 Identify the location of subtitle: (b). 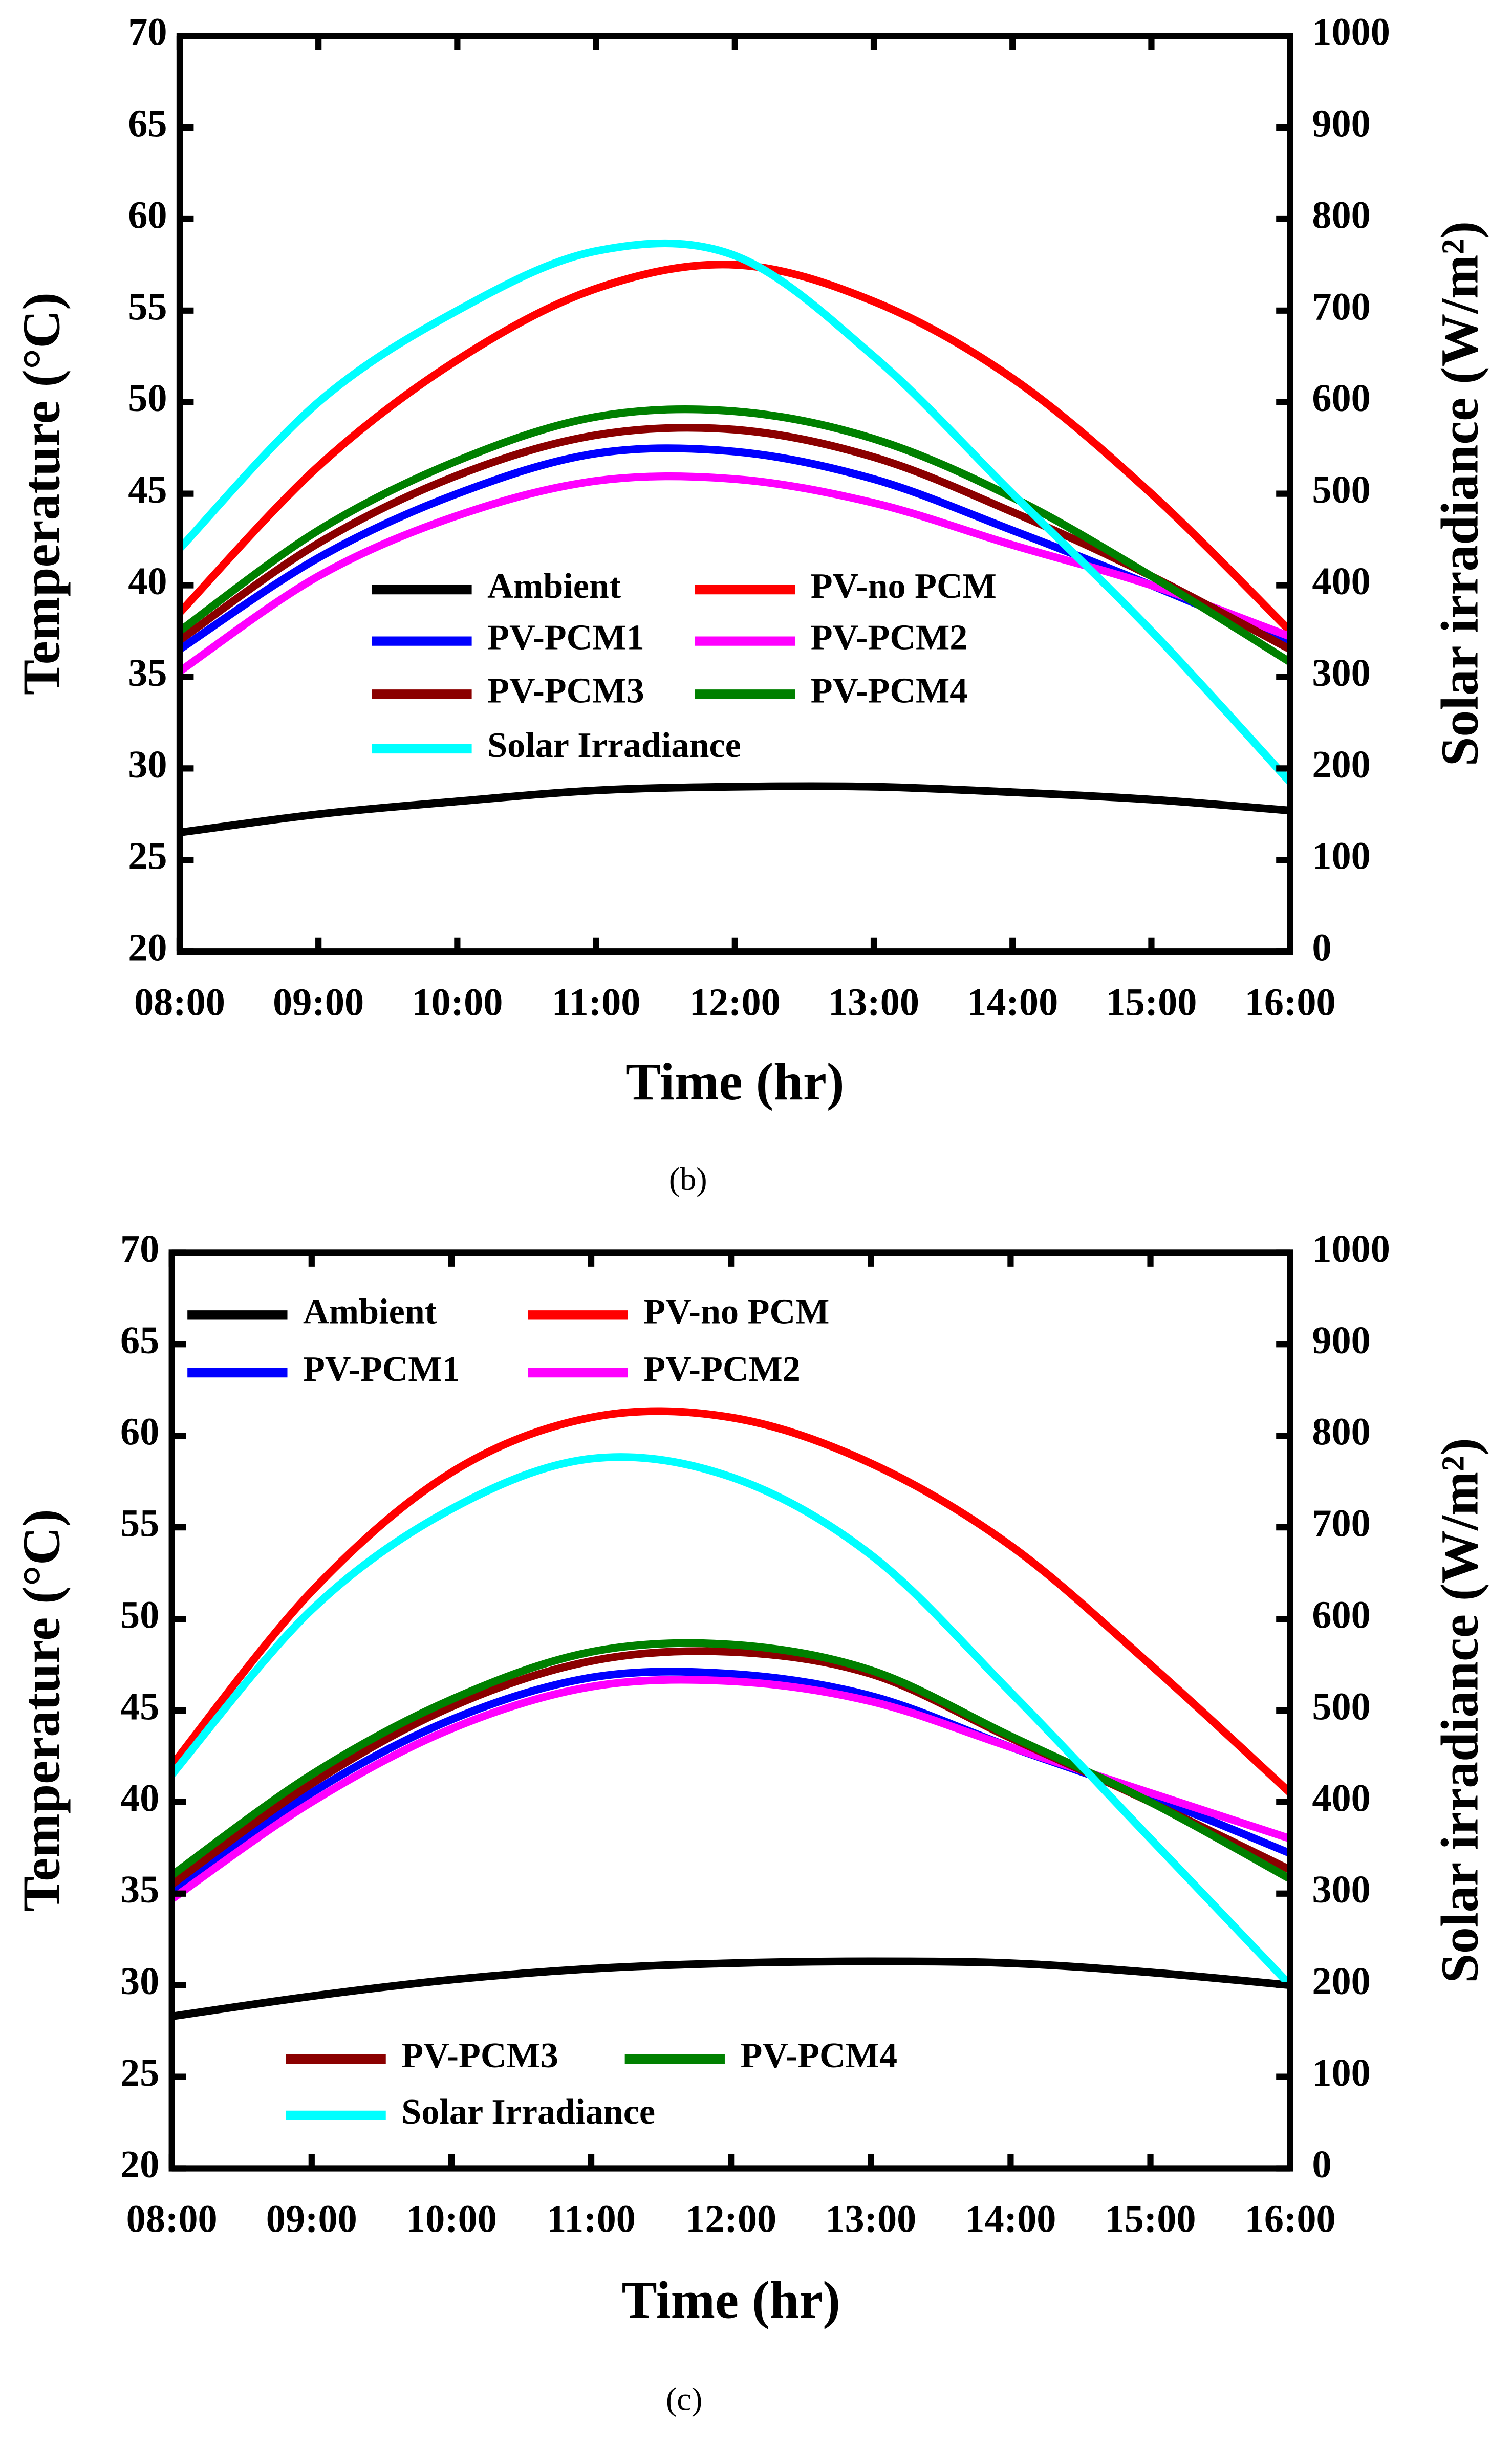
(688, 1179).